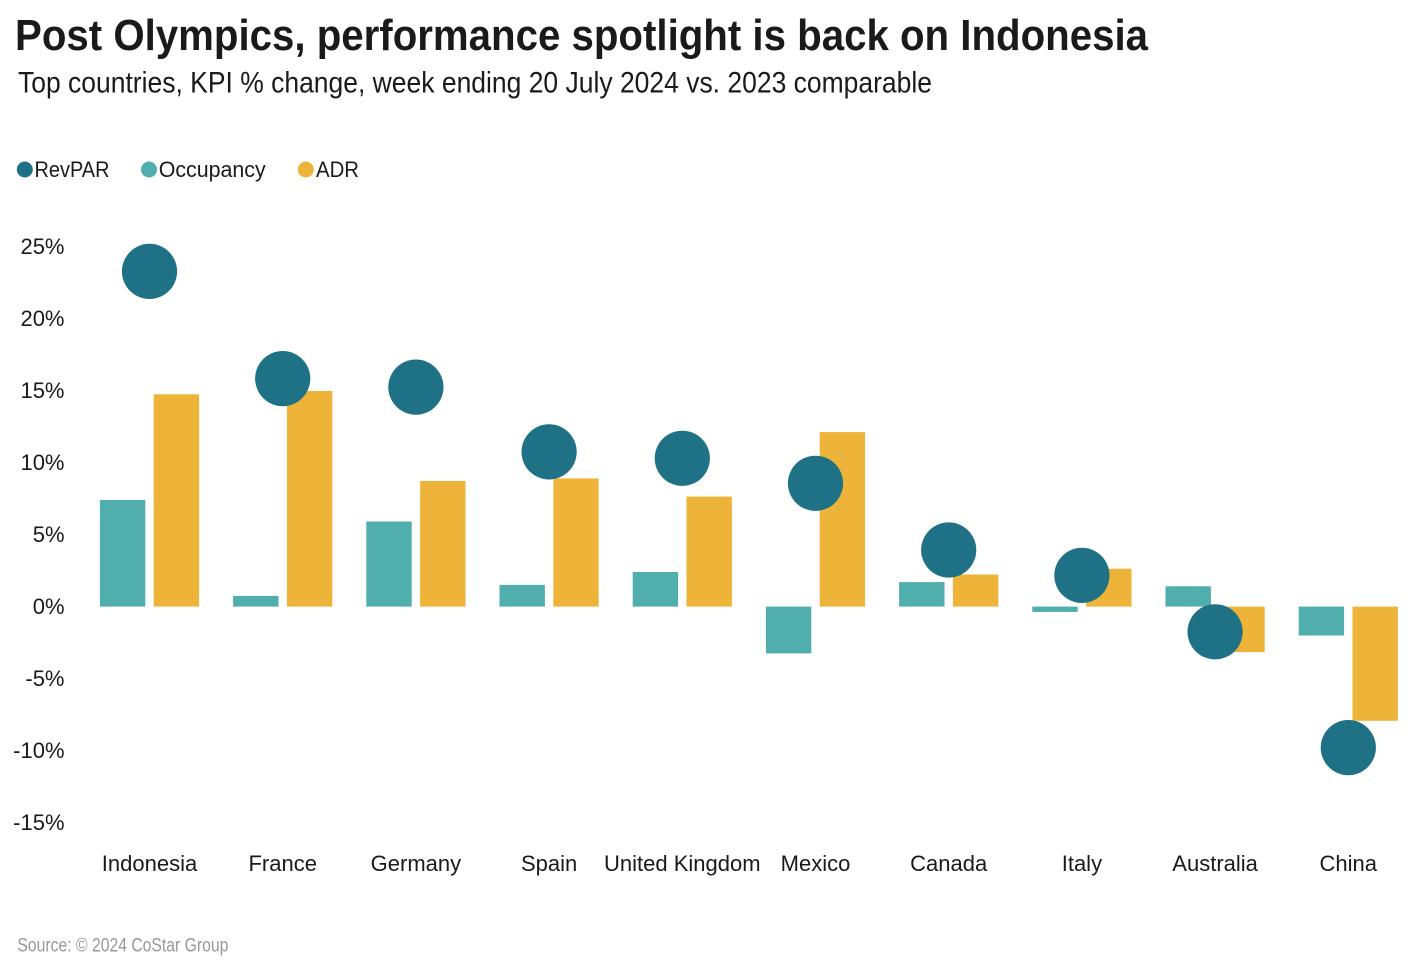 The image size is (1424, 970). Describe the element at coordinates (42, 246) in the screenshot. I see `svg-text: 25%` at that location.